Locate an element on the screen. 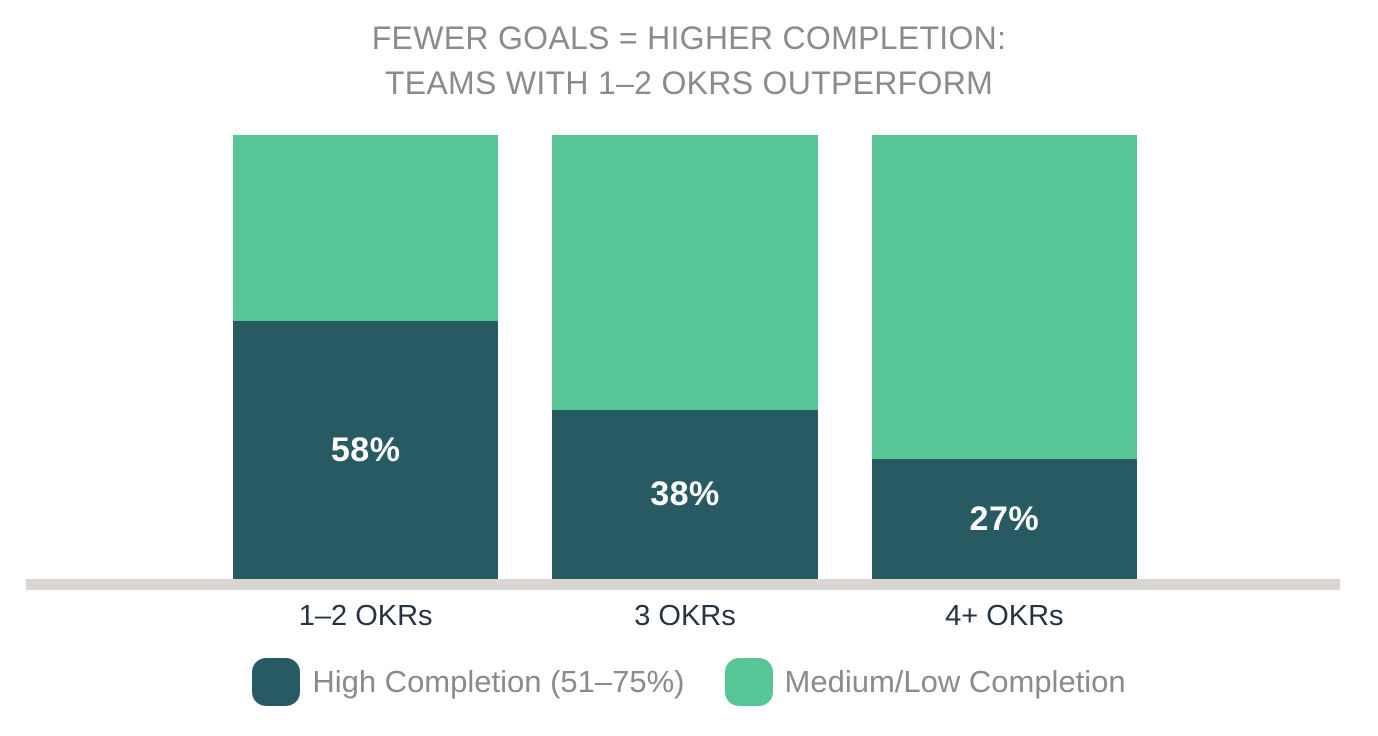  bar-1-2-okrs: 58% is located at coordinates (366, 357).